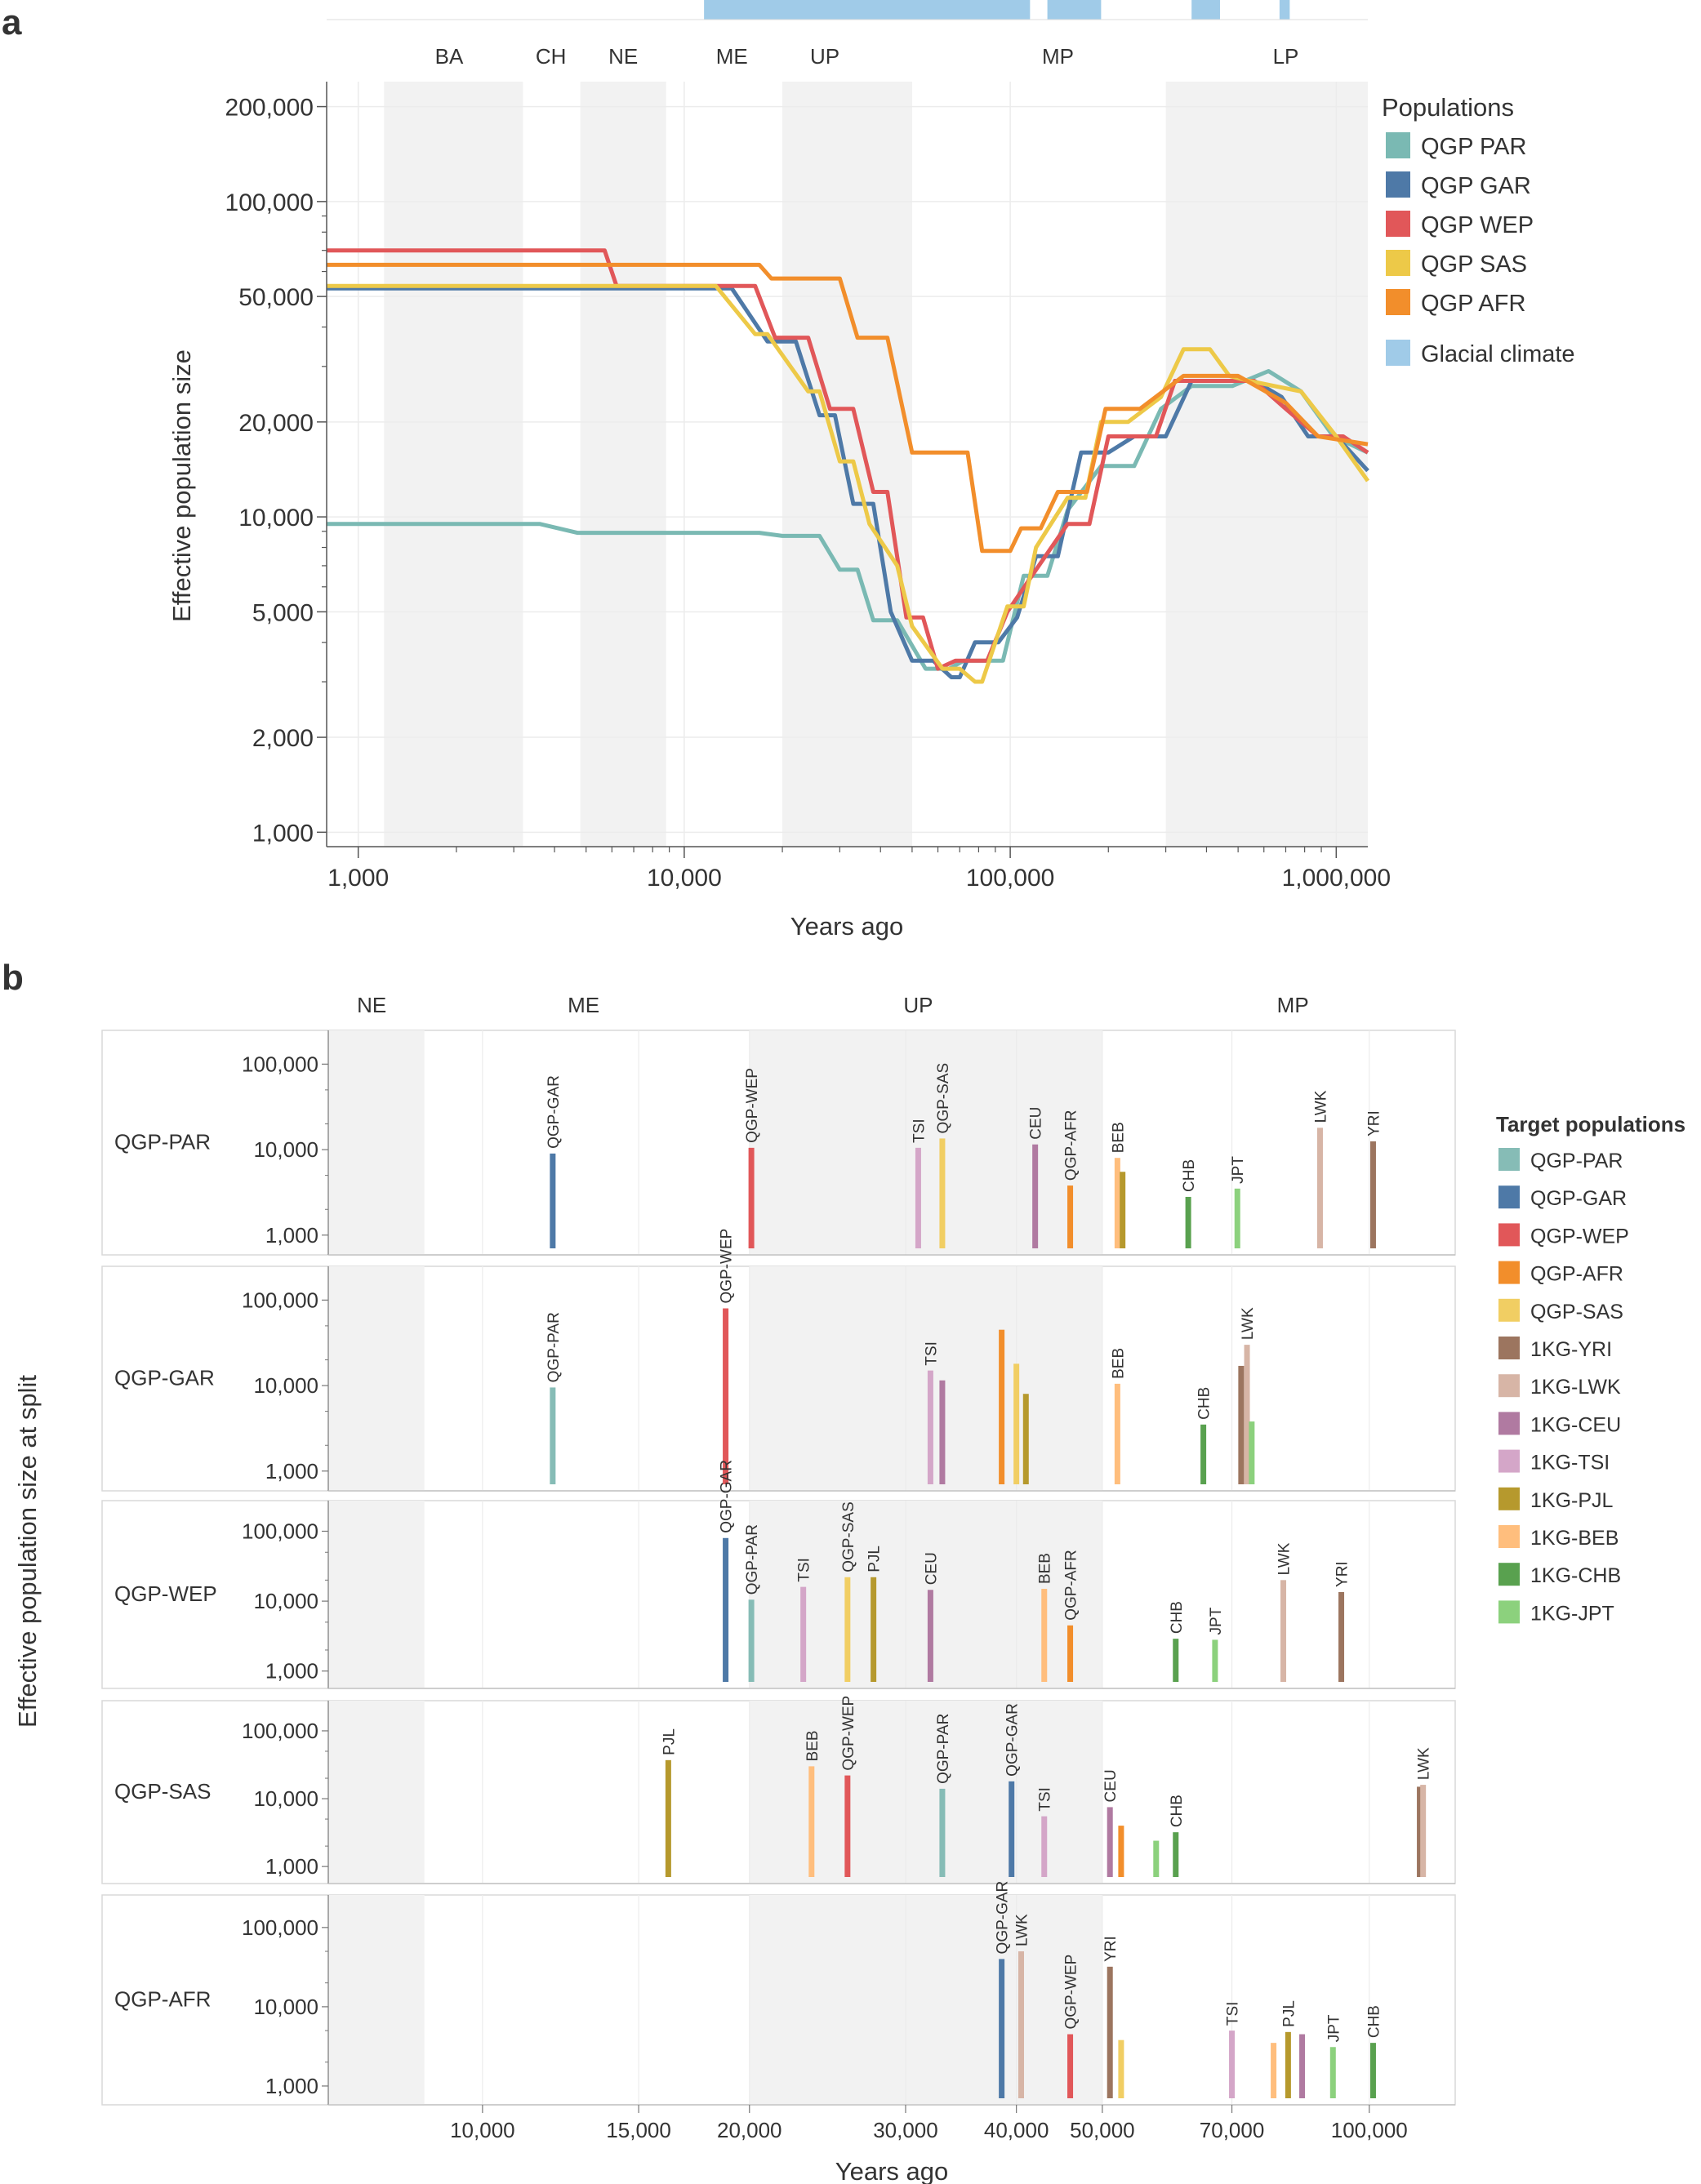 Image resolution: width=1701 pixels, height=2184 pixels. Describe the element at coordinates (276, 423) in the screenshot. I see `y-tick-label-a: 20,000` at that location.